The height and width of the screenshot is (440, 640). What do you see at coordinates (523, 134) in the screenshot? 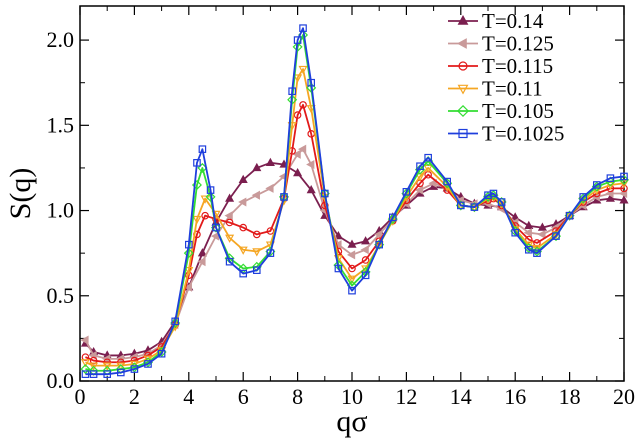
I see `legend-label: T=0.1025` at bounding box center [523, 134].